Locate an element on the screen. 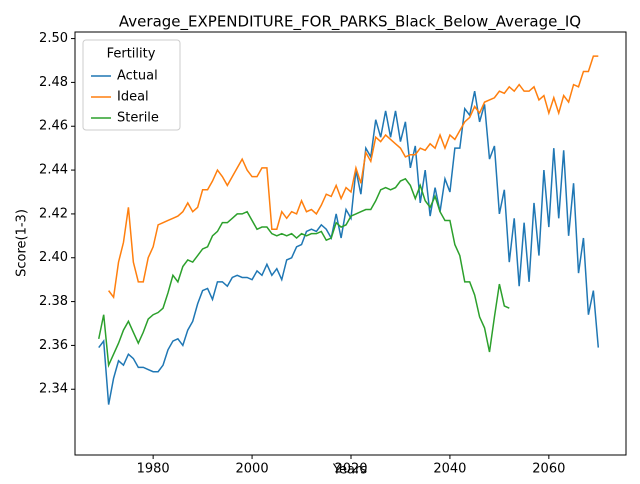 This screenshot has height=484, width=640. y-tick-label: 2.34 is located at coordinates (53, 389).